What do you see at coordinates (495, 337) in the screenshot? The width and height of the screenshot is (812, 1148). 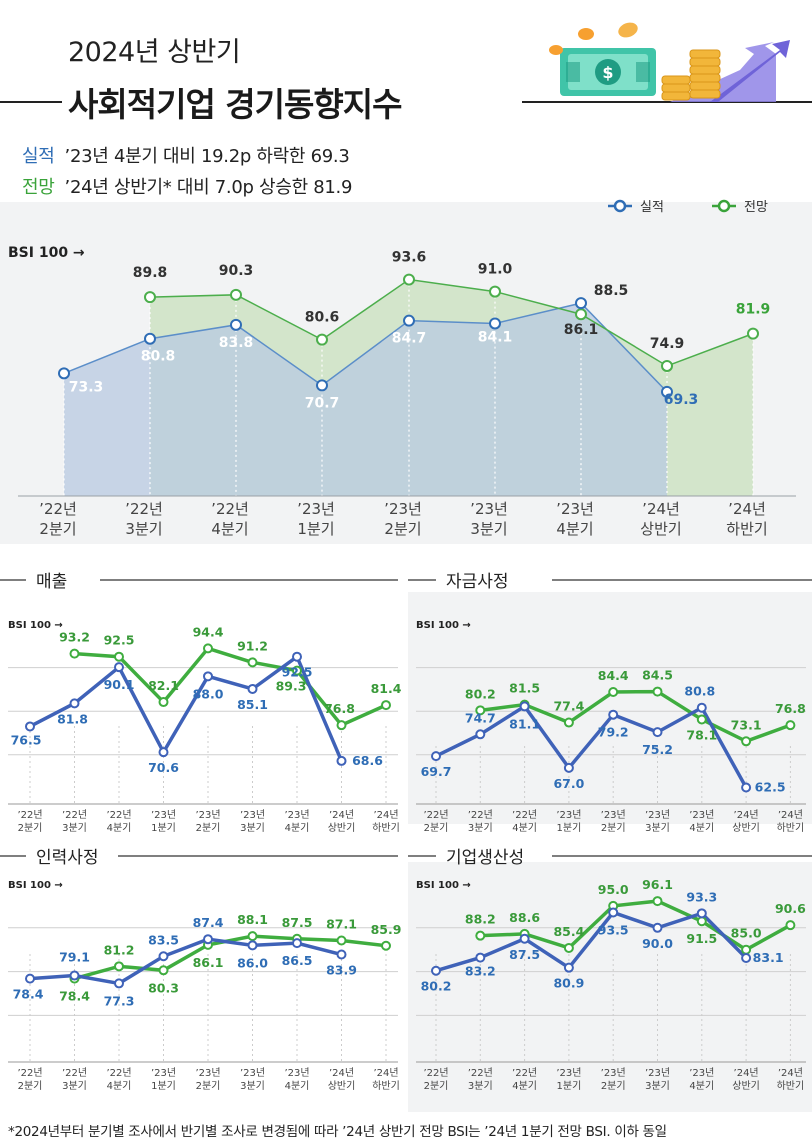 I see `actual-value-label: 84.1` at bounding box center [495, 337].